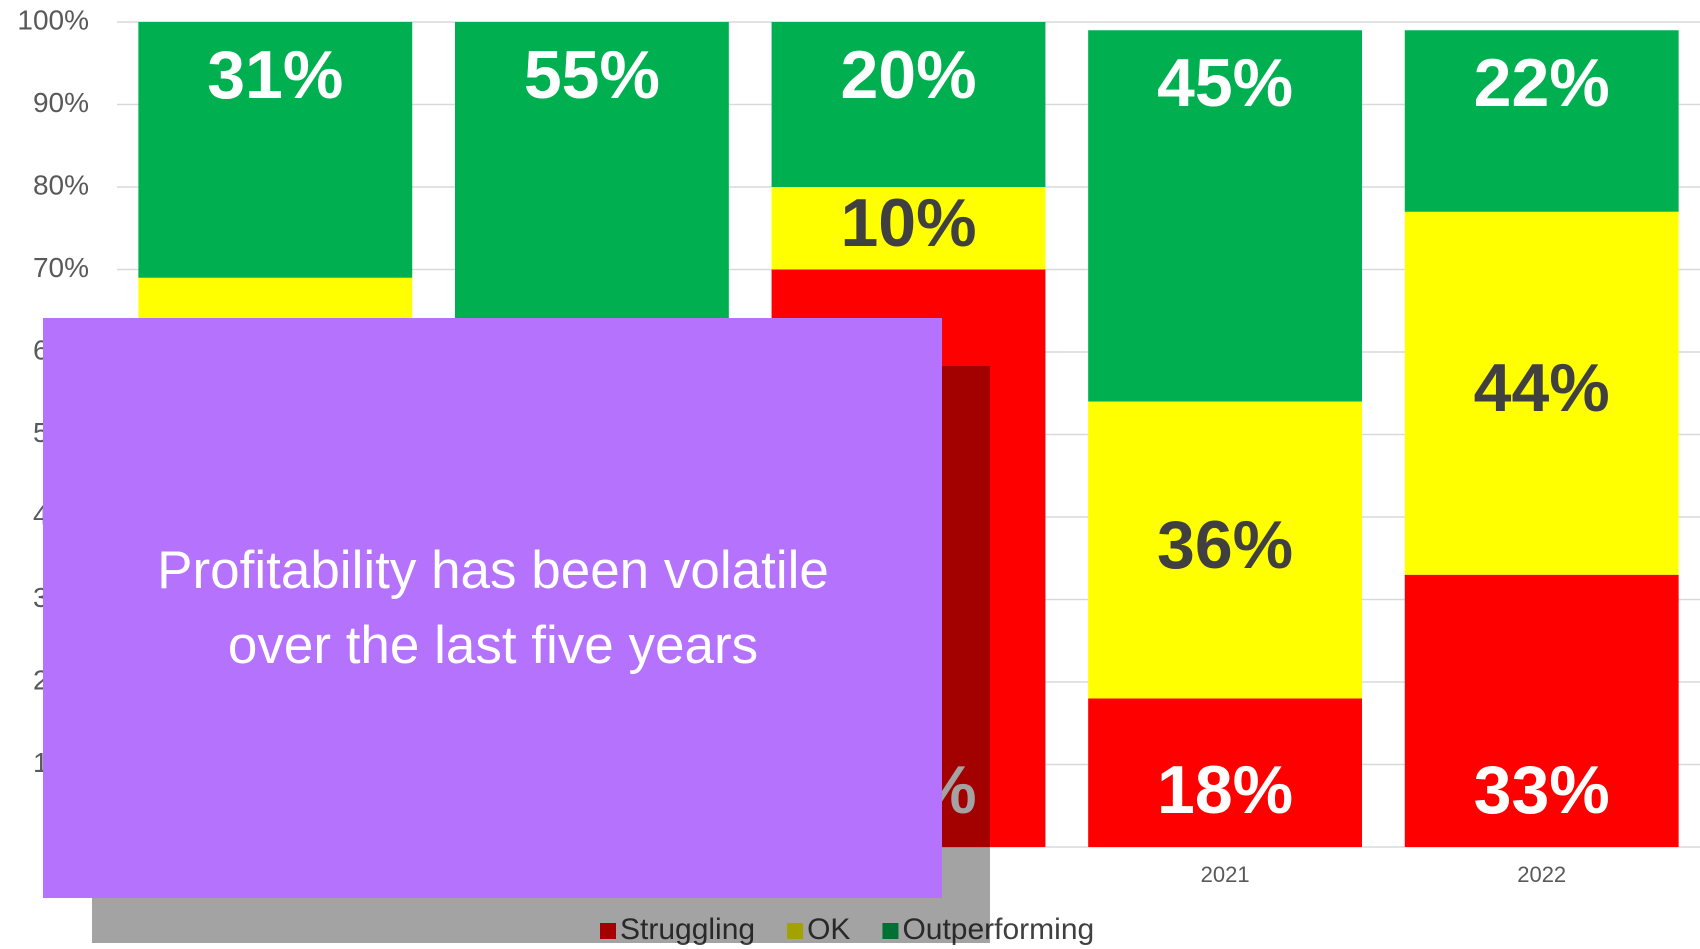 This screenshot has height=949, width=1700. Describe the element at coordinates (493, 570) in the screenshot. I see `callout-text: Profitability has been volatile` at that location.